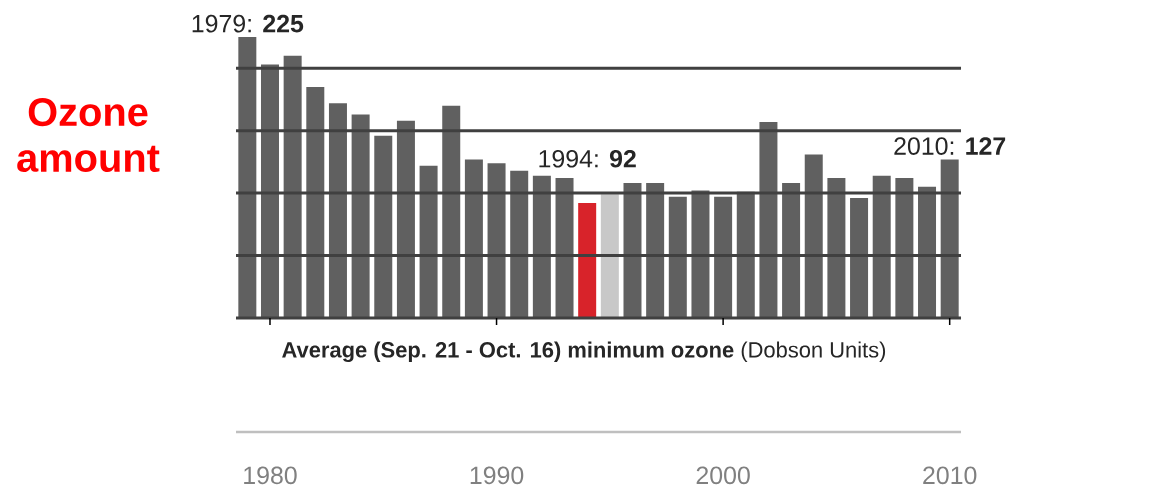 The image size is (1155, 502). What do you see at coordinates (270, 475) in the screenshot?
I see `x-tick-label: 1980` at bounding box center [270, 475].